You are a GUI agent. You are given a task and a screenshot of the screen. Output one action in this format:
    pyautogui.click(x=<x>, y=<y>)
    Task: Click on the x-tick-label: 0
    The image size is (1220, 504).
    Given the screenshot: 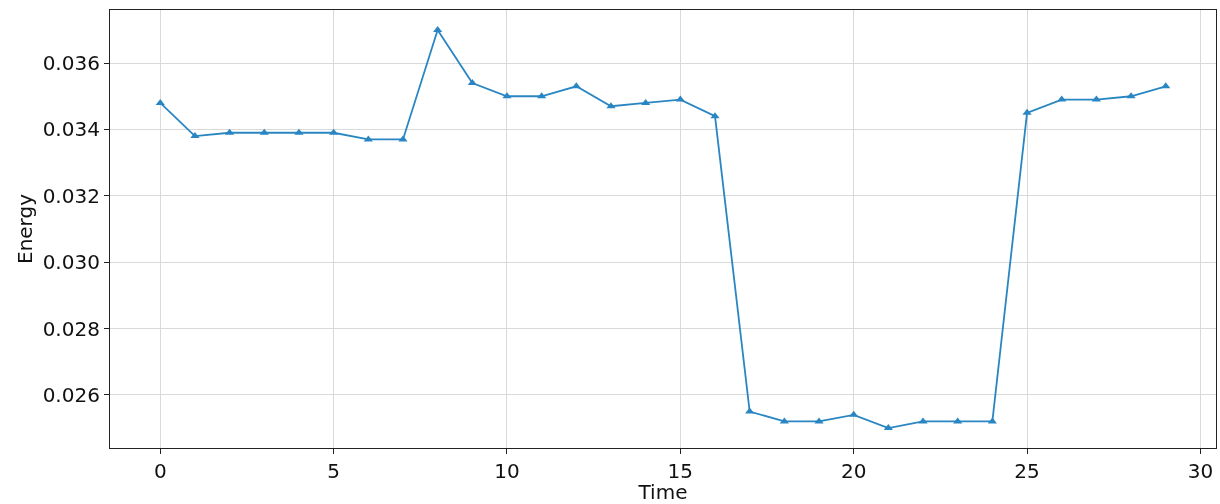 What is the action you would take?
    pyautogui.click(x=160, y=471)
    